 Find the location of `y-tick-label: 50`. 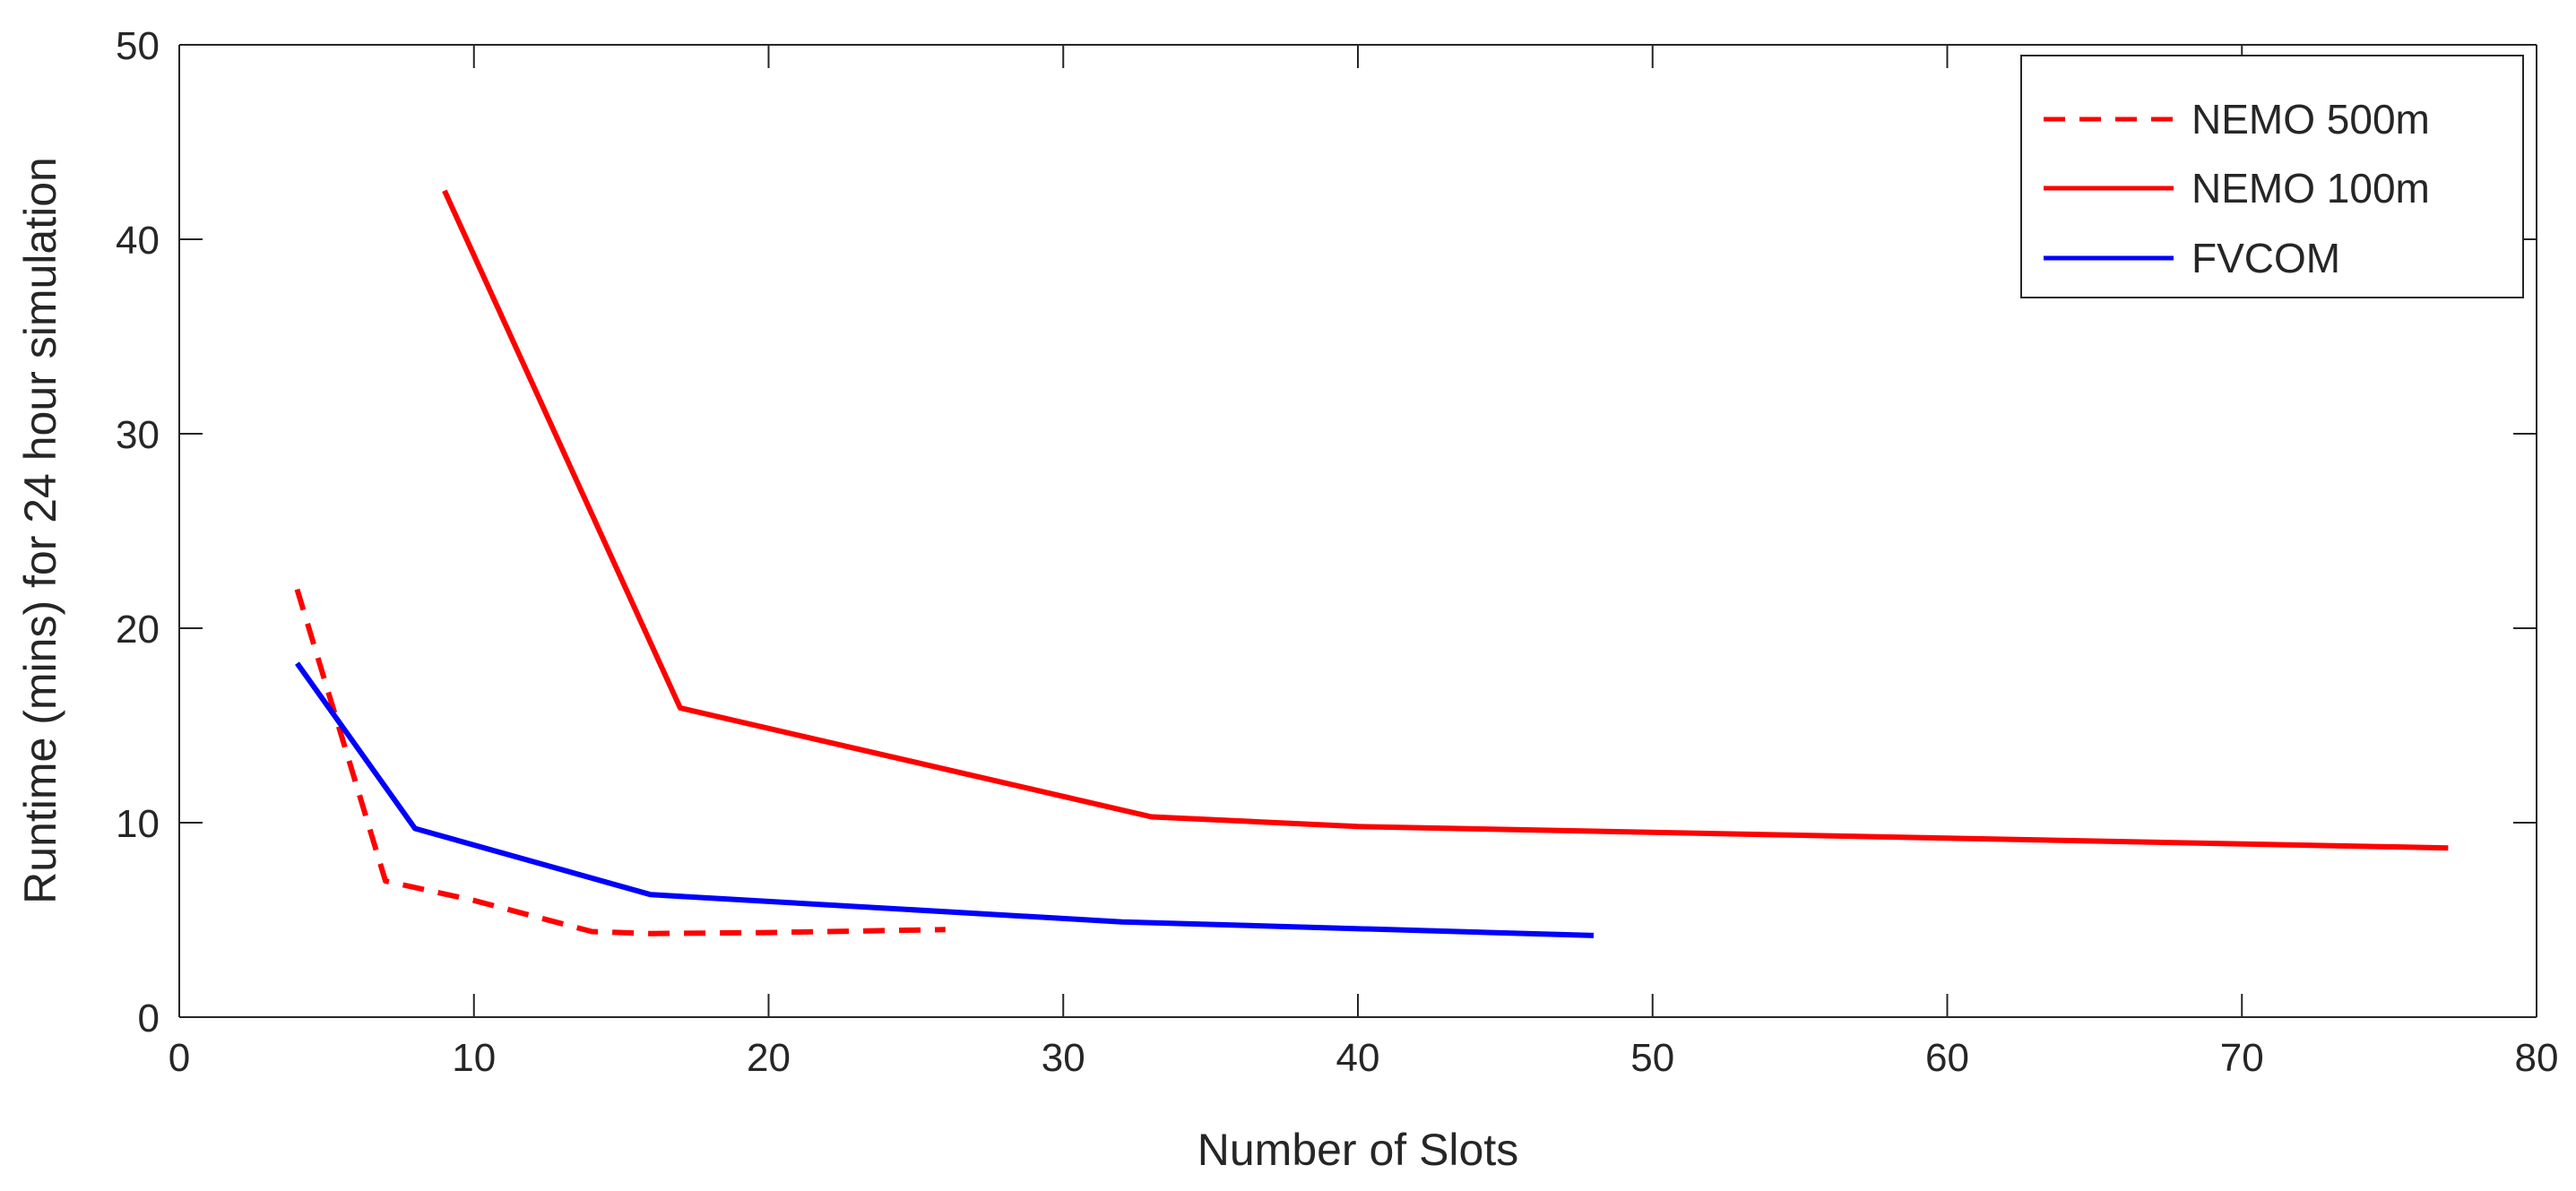

y-tick-label: 50 is located at coordinates (138, 46).